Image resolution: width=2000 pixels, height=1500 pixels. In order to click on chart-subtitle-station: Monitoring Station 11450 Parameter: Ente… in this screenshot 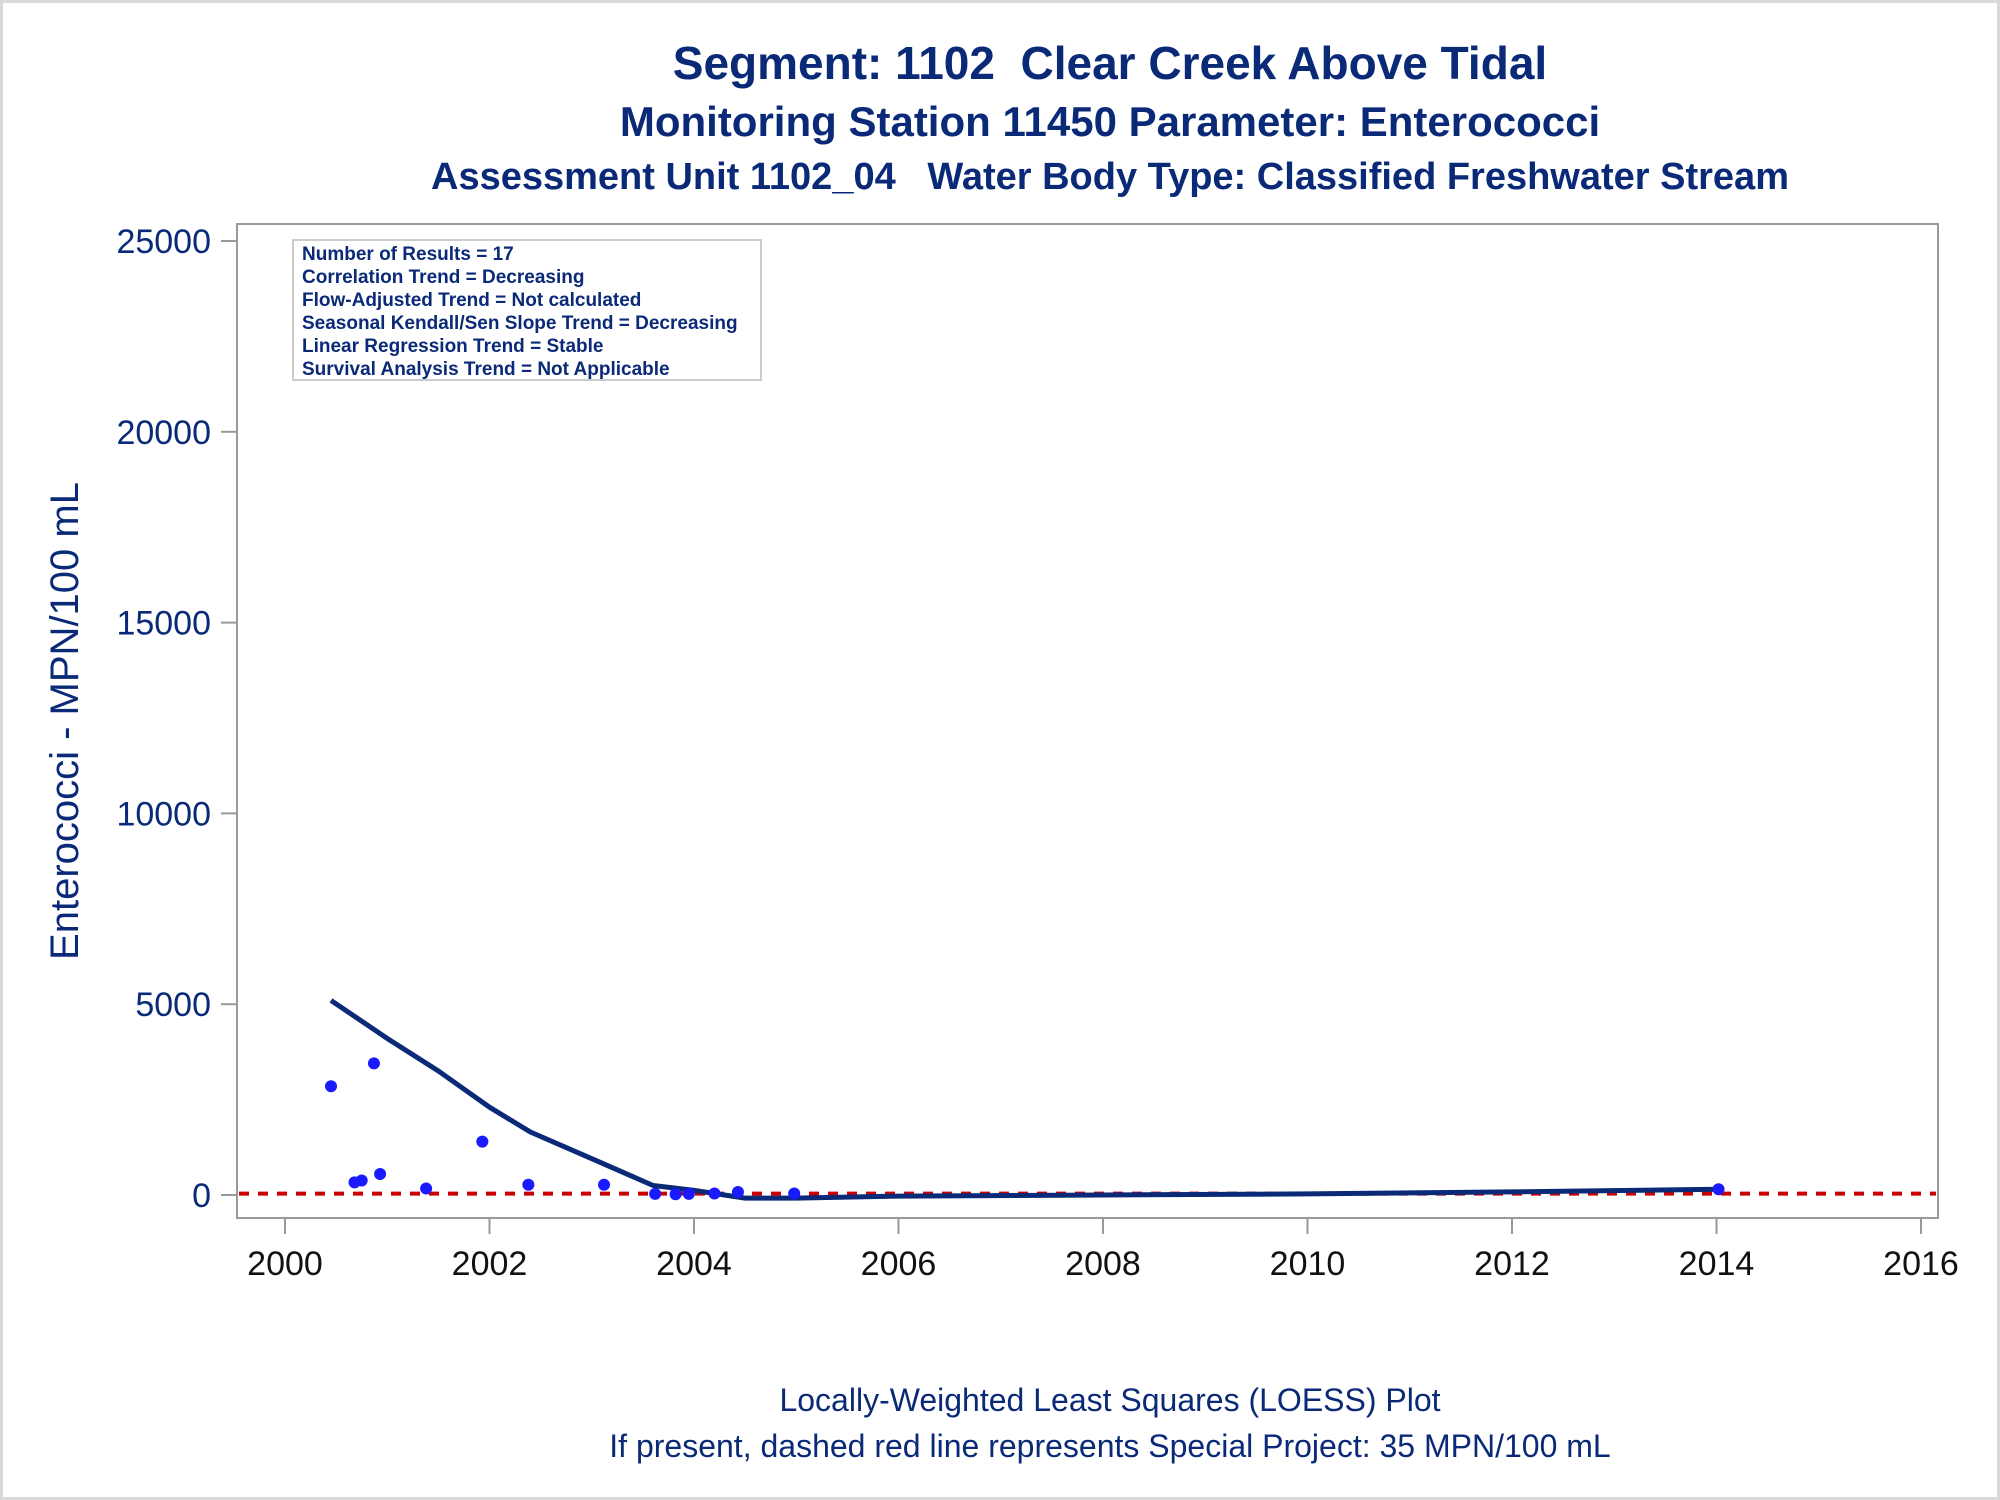, I will do `click(1110, 121)`.